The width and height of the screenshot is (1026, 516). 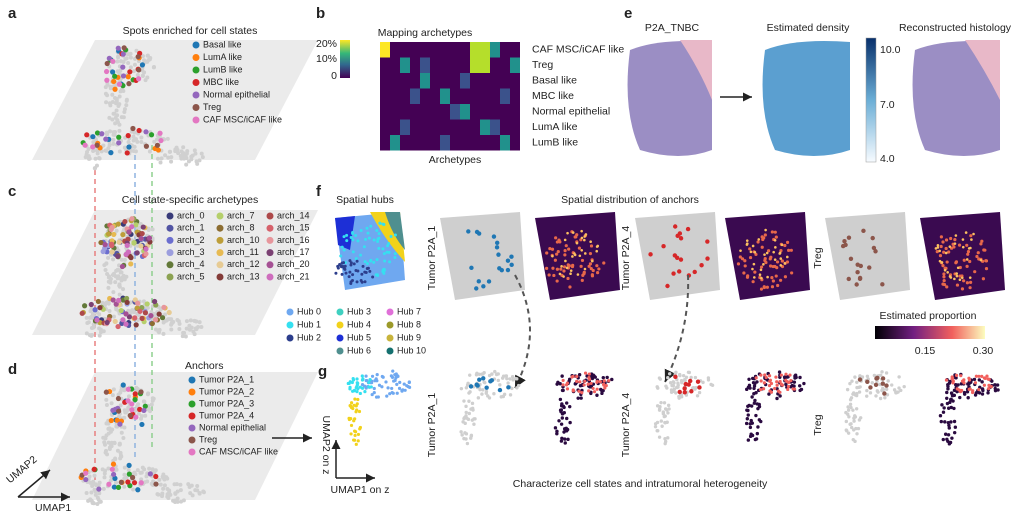 I want to click on legend-label: LumB like, so click(x=223, y=69).